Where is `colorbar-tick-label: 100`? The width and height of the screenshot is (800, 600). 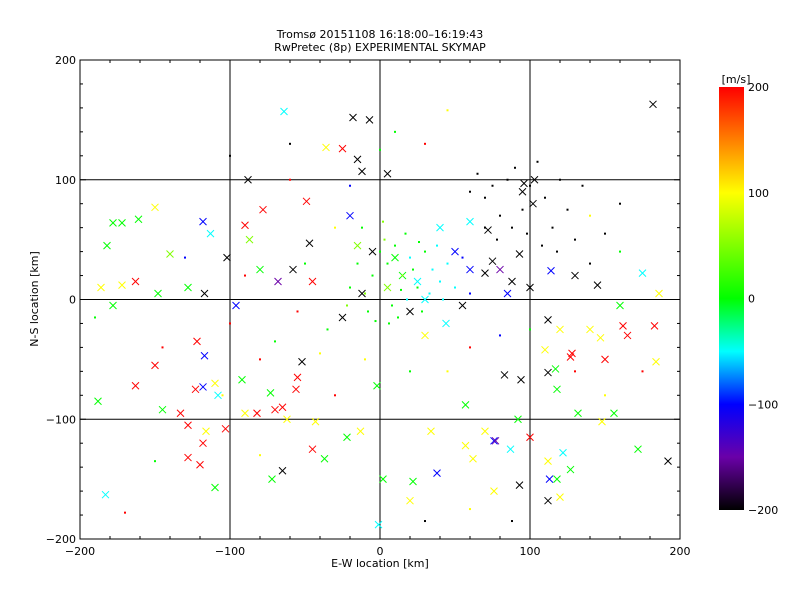
colorbar-tick-label: 100 is located at coordinates (758, 193).